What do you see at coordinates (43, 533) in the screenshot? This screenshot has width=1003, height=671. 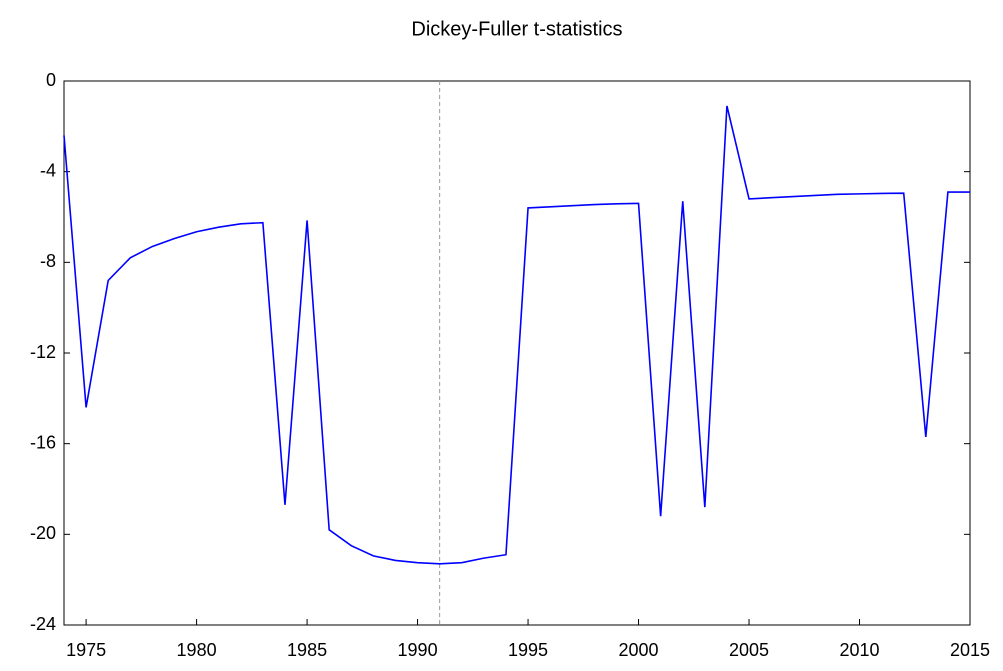 I see `y-tick-label: -20` at bounding box center [43, 533].